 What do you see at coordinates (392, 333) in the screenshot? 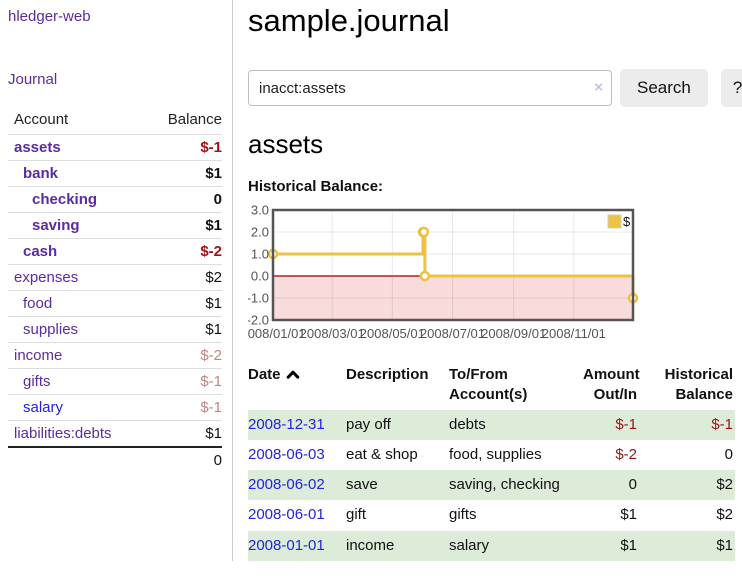
I see `chart-x-tick-label: 2008/05/01` at bounding box center [392, 333].